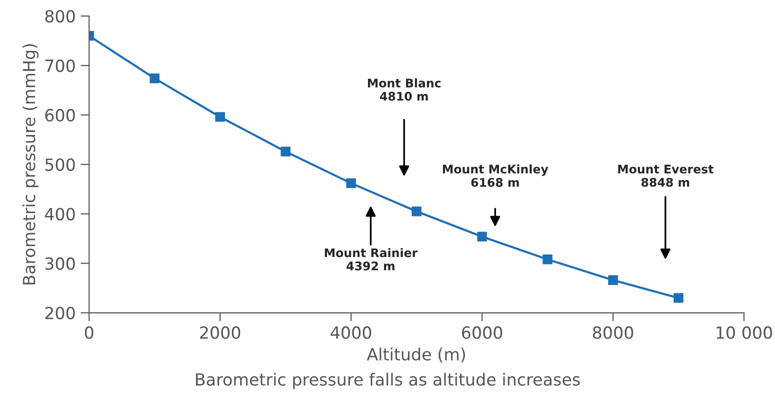 The width and height of the screenshot is (775, 401). I want to click on x-tick-label: 0, so click(89, 332).